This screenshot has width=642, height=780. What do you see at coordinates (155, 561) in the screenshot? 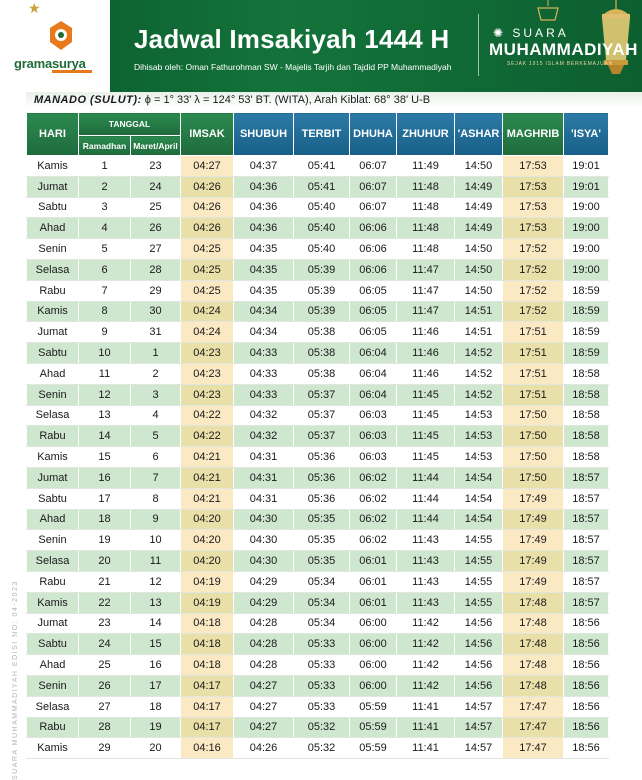
I see `cell-maret-april: 11` at bounding box center [155, 561].